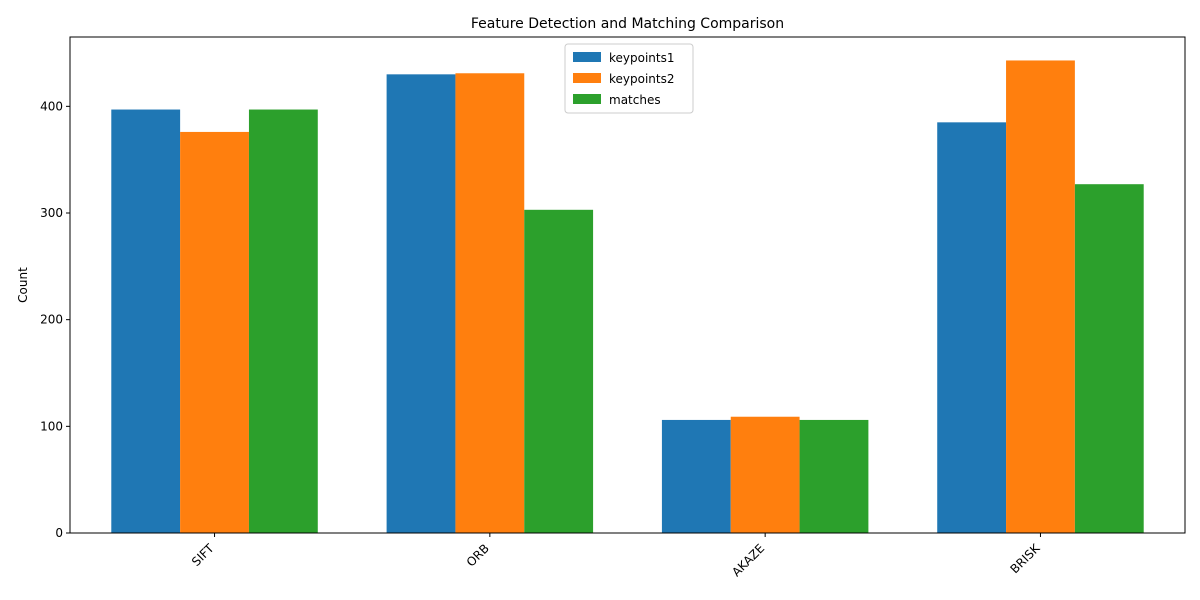 This screenshot has height=600, width=1200. I want to click on y-tick-label: 400, so click(51, 106).